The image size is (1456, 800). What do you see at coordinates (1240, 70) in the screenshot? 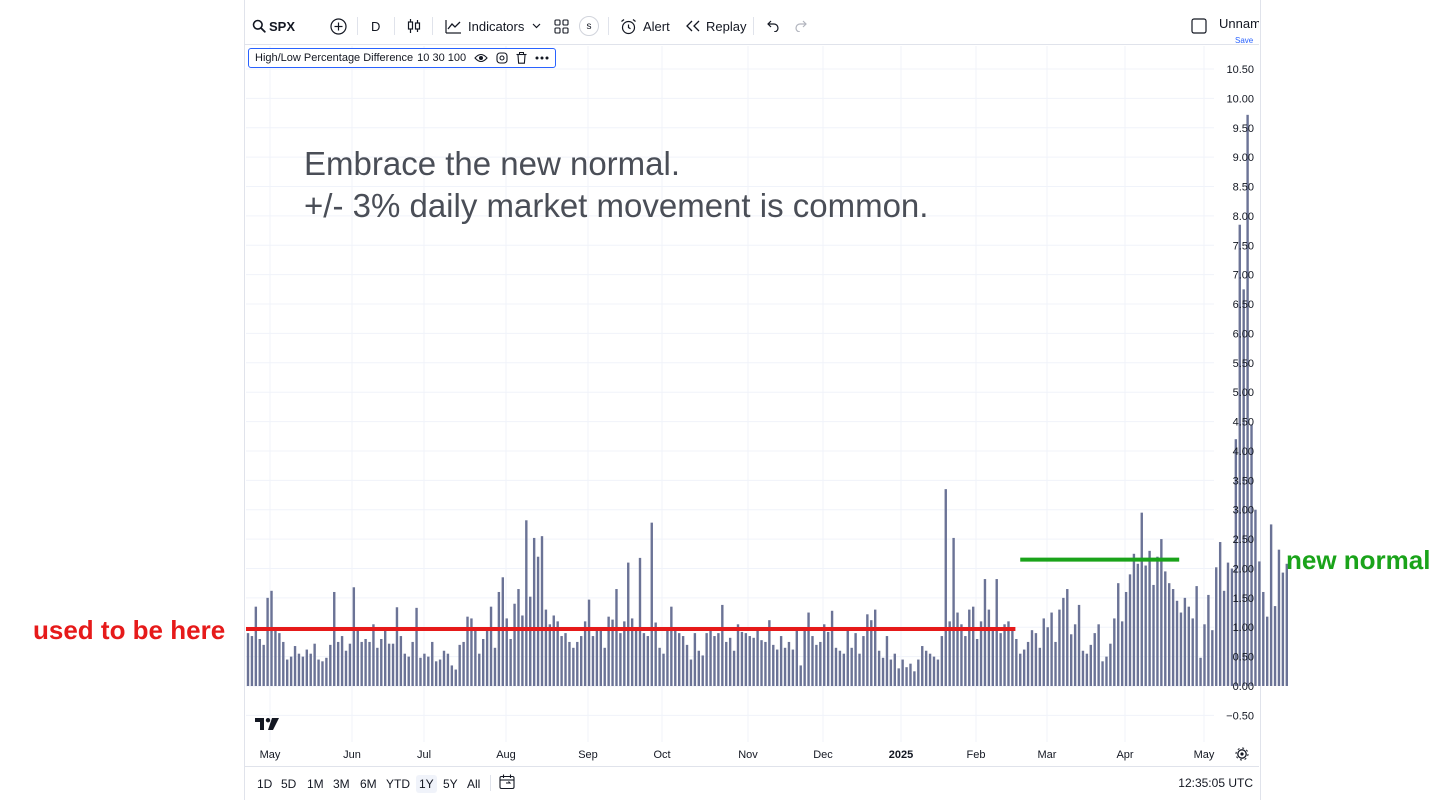
I see `y-tick-label: 10.50` at bounding box center [1240, 70].